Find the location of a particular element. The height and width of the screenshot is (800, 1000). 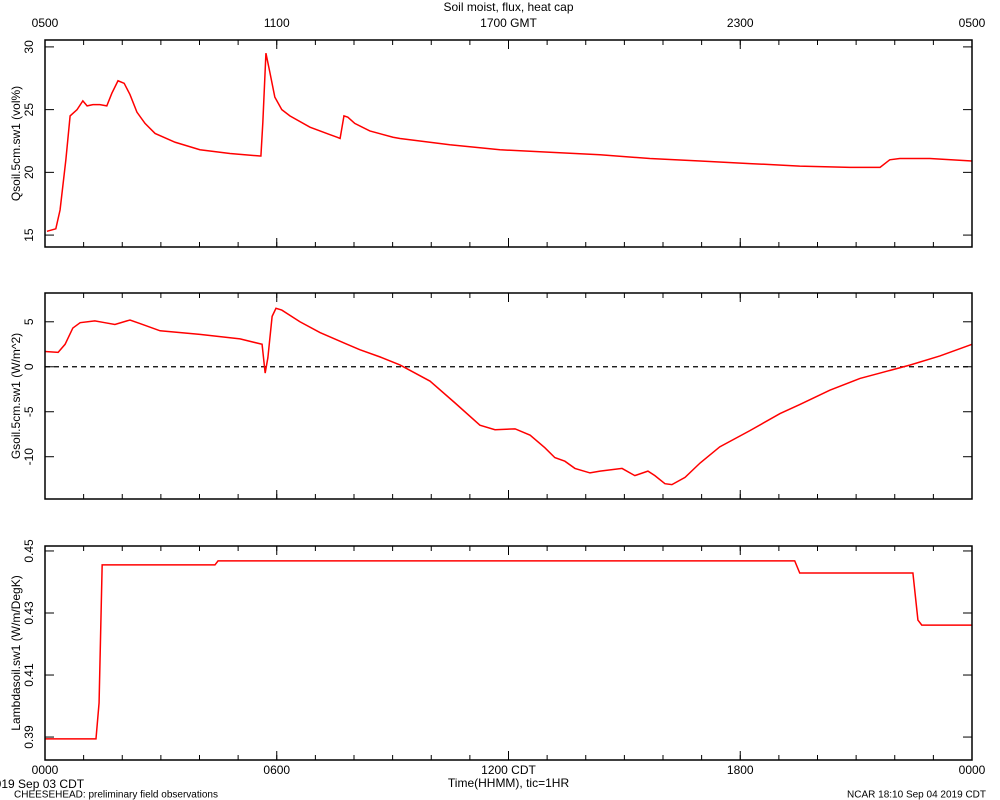

y-tick-label: 0.45 is located at coordinates (29, 551).